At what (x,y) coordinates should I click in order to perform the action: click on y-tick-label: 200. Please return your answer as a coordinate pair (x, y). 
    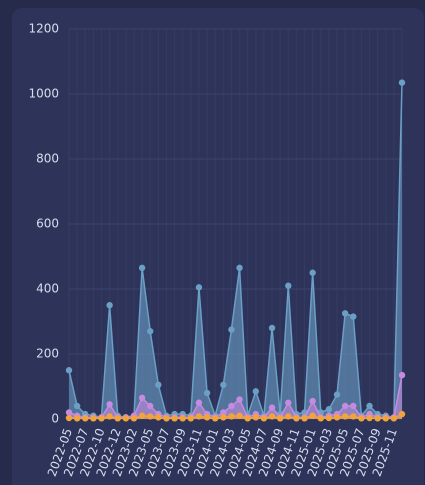
    Looking at the image, I should click on (47, 354).